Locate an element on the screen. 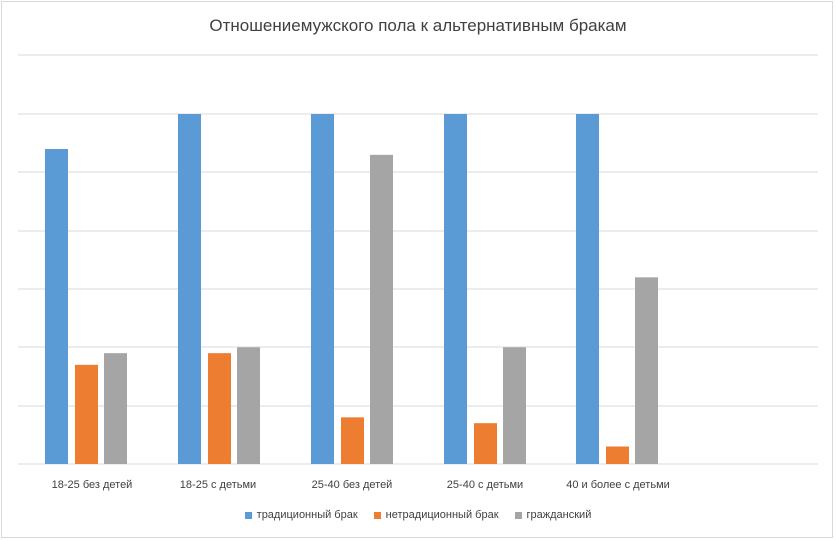  category-label: 25-40 с детьми is located at coordinates (485, 485).